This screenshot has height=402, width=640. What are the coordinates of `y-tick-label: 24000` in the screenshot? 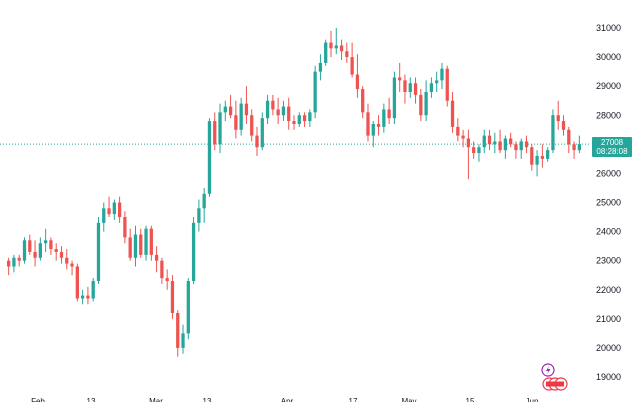 It's located at (608, 232).